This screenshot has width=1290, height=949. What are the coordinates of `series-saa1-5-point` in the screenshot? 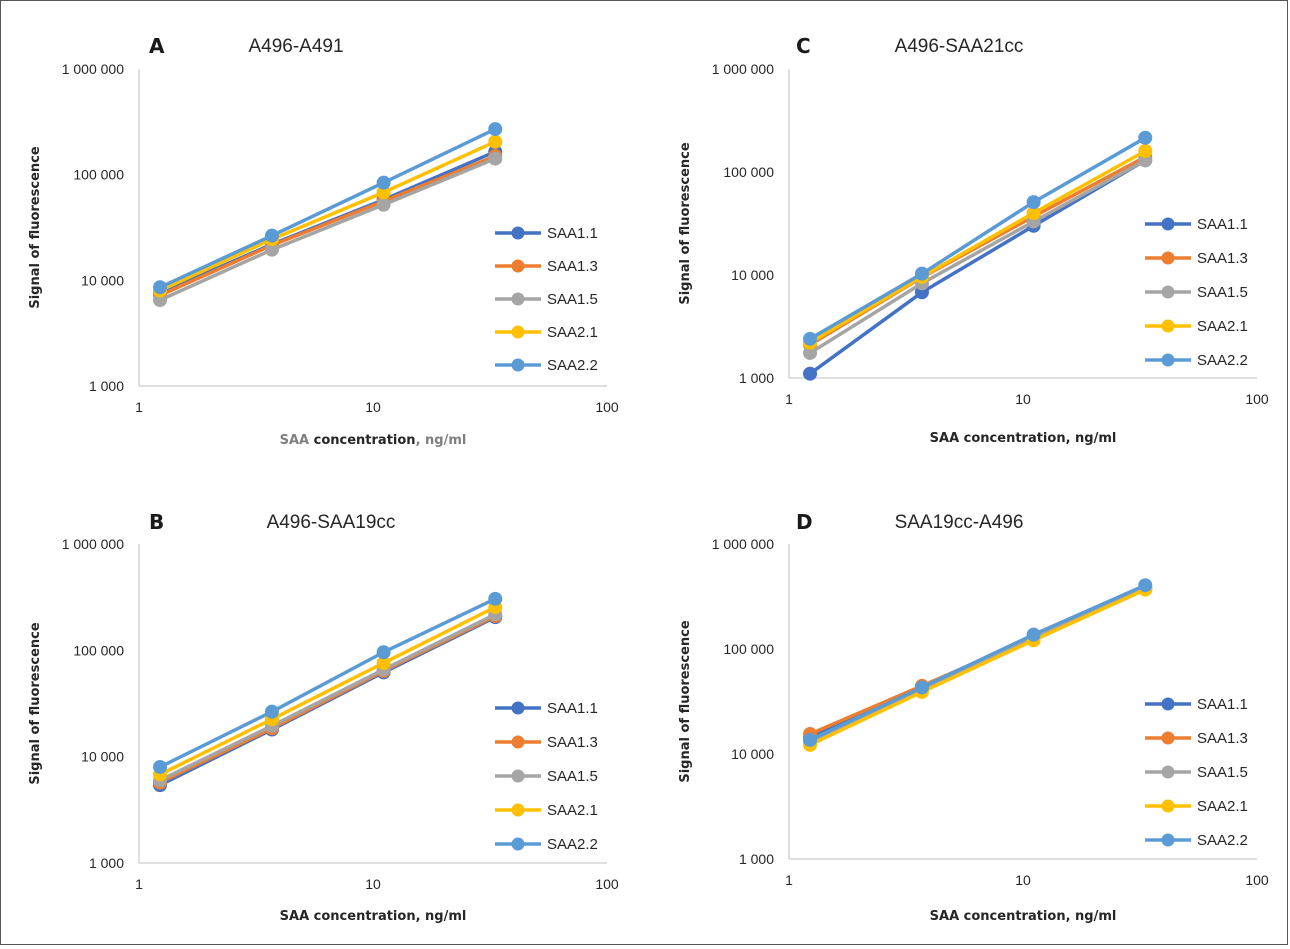 It's located at (495, 159).